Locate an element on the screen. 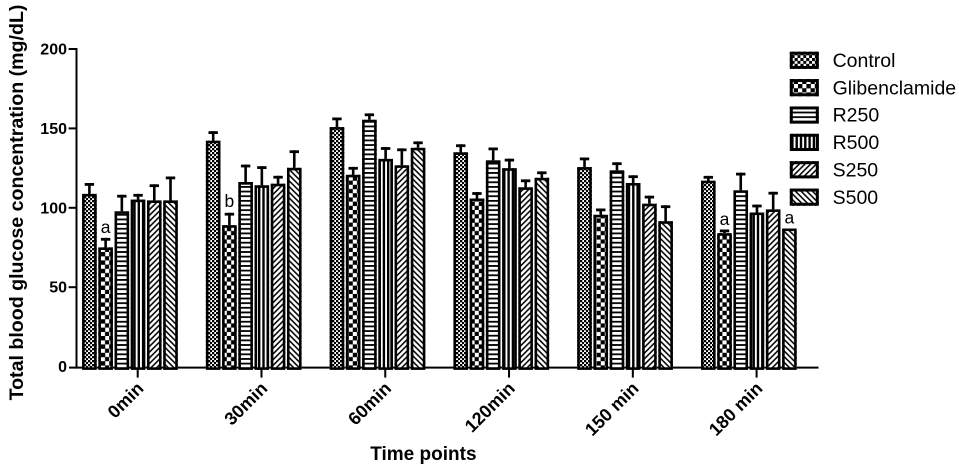 The height and width of the screenshot is (476, 959). svg-text: S500 is located at coordinates (856, 198).